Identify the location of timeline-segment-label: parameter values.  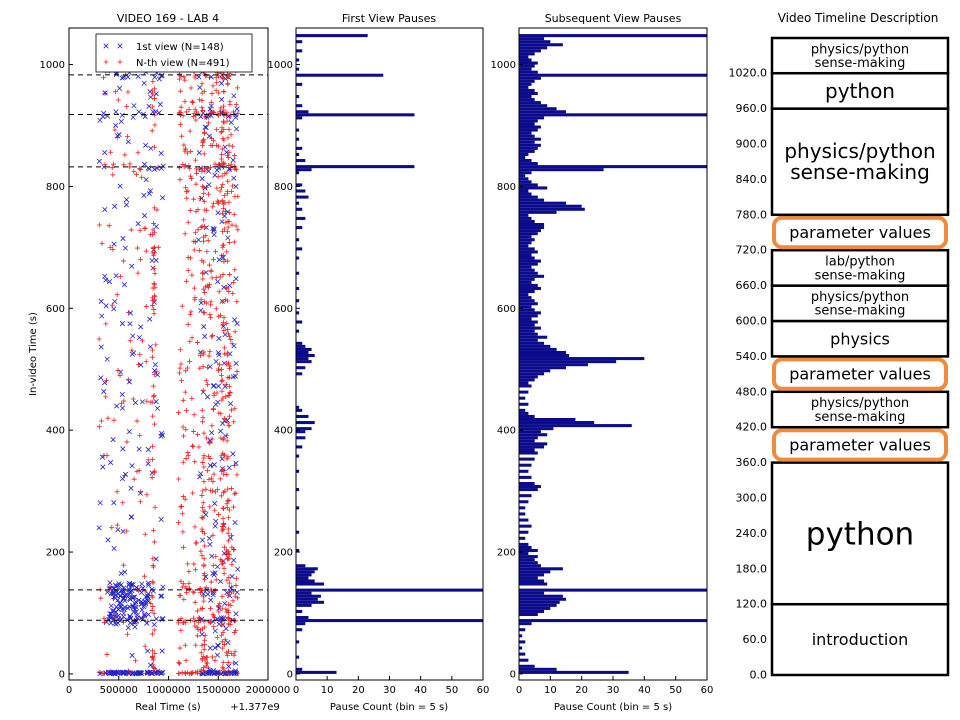
(860, 374).